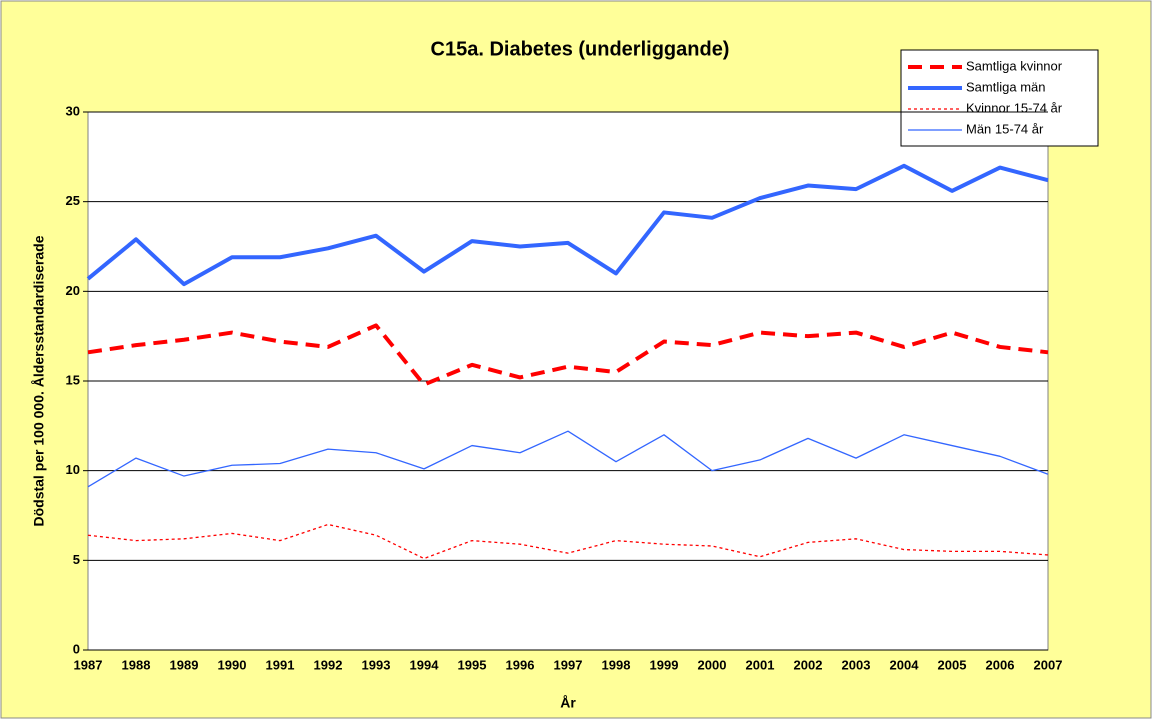  What do you see at coordinates (664, 664) in the screenshot?
I see `x-tick-label: 1999` at bounding box center [664, 664].